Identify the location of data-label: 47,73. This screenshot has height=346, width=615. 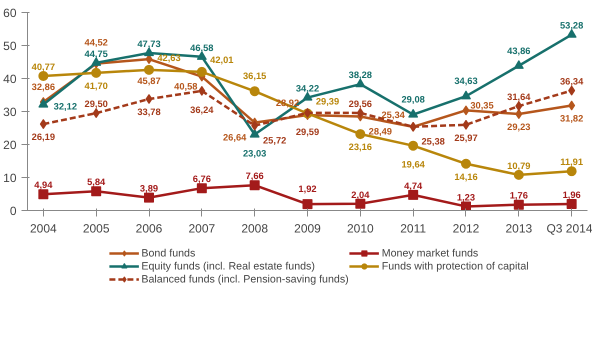
(149, 43).